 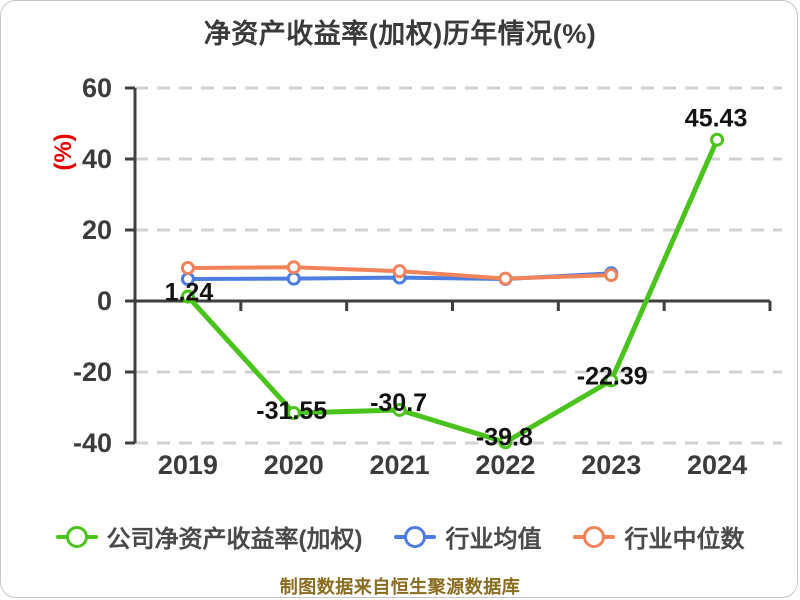 I want to click on value-label: -30.7, so click(x=398, y=403).